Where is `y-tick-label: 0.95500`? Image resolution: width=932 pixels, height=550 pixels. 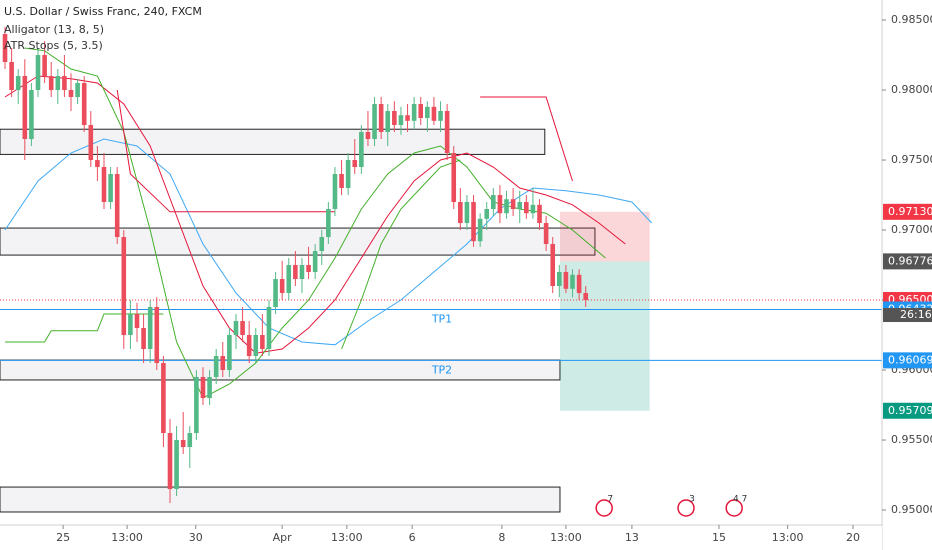
y-tick-label: 0.95500 is located at coordinates (911, 439).